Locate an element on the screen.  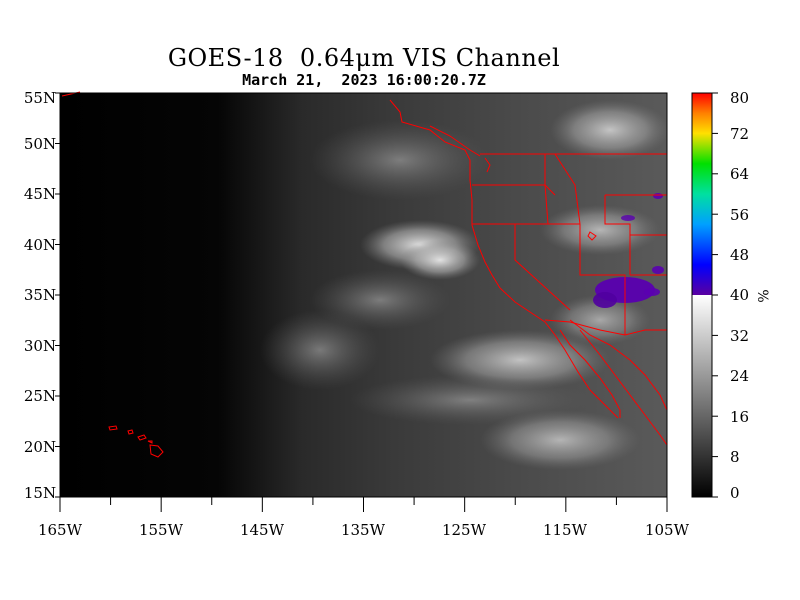
chart-title: GOES-18 0.64μm VIS Channel is located at coordinates (364, 58).